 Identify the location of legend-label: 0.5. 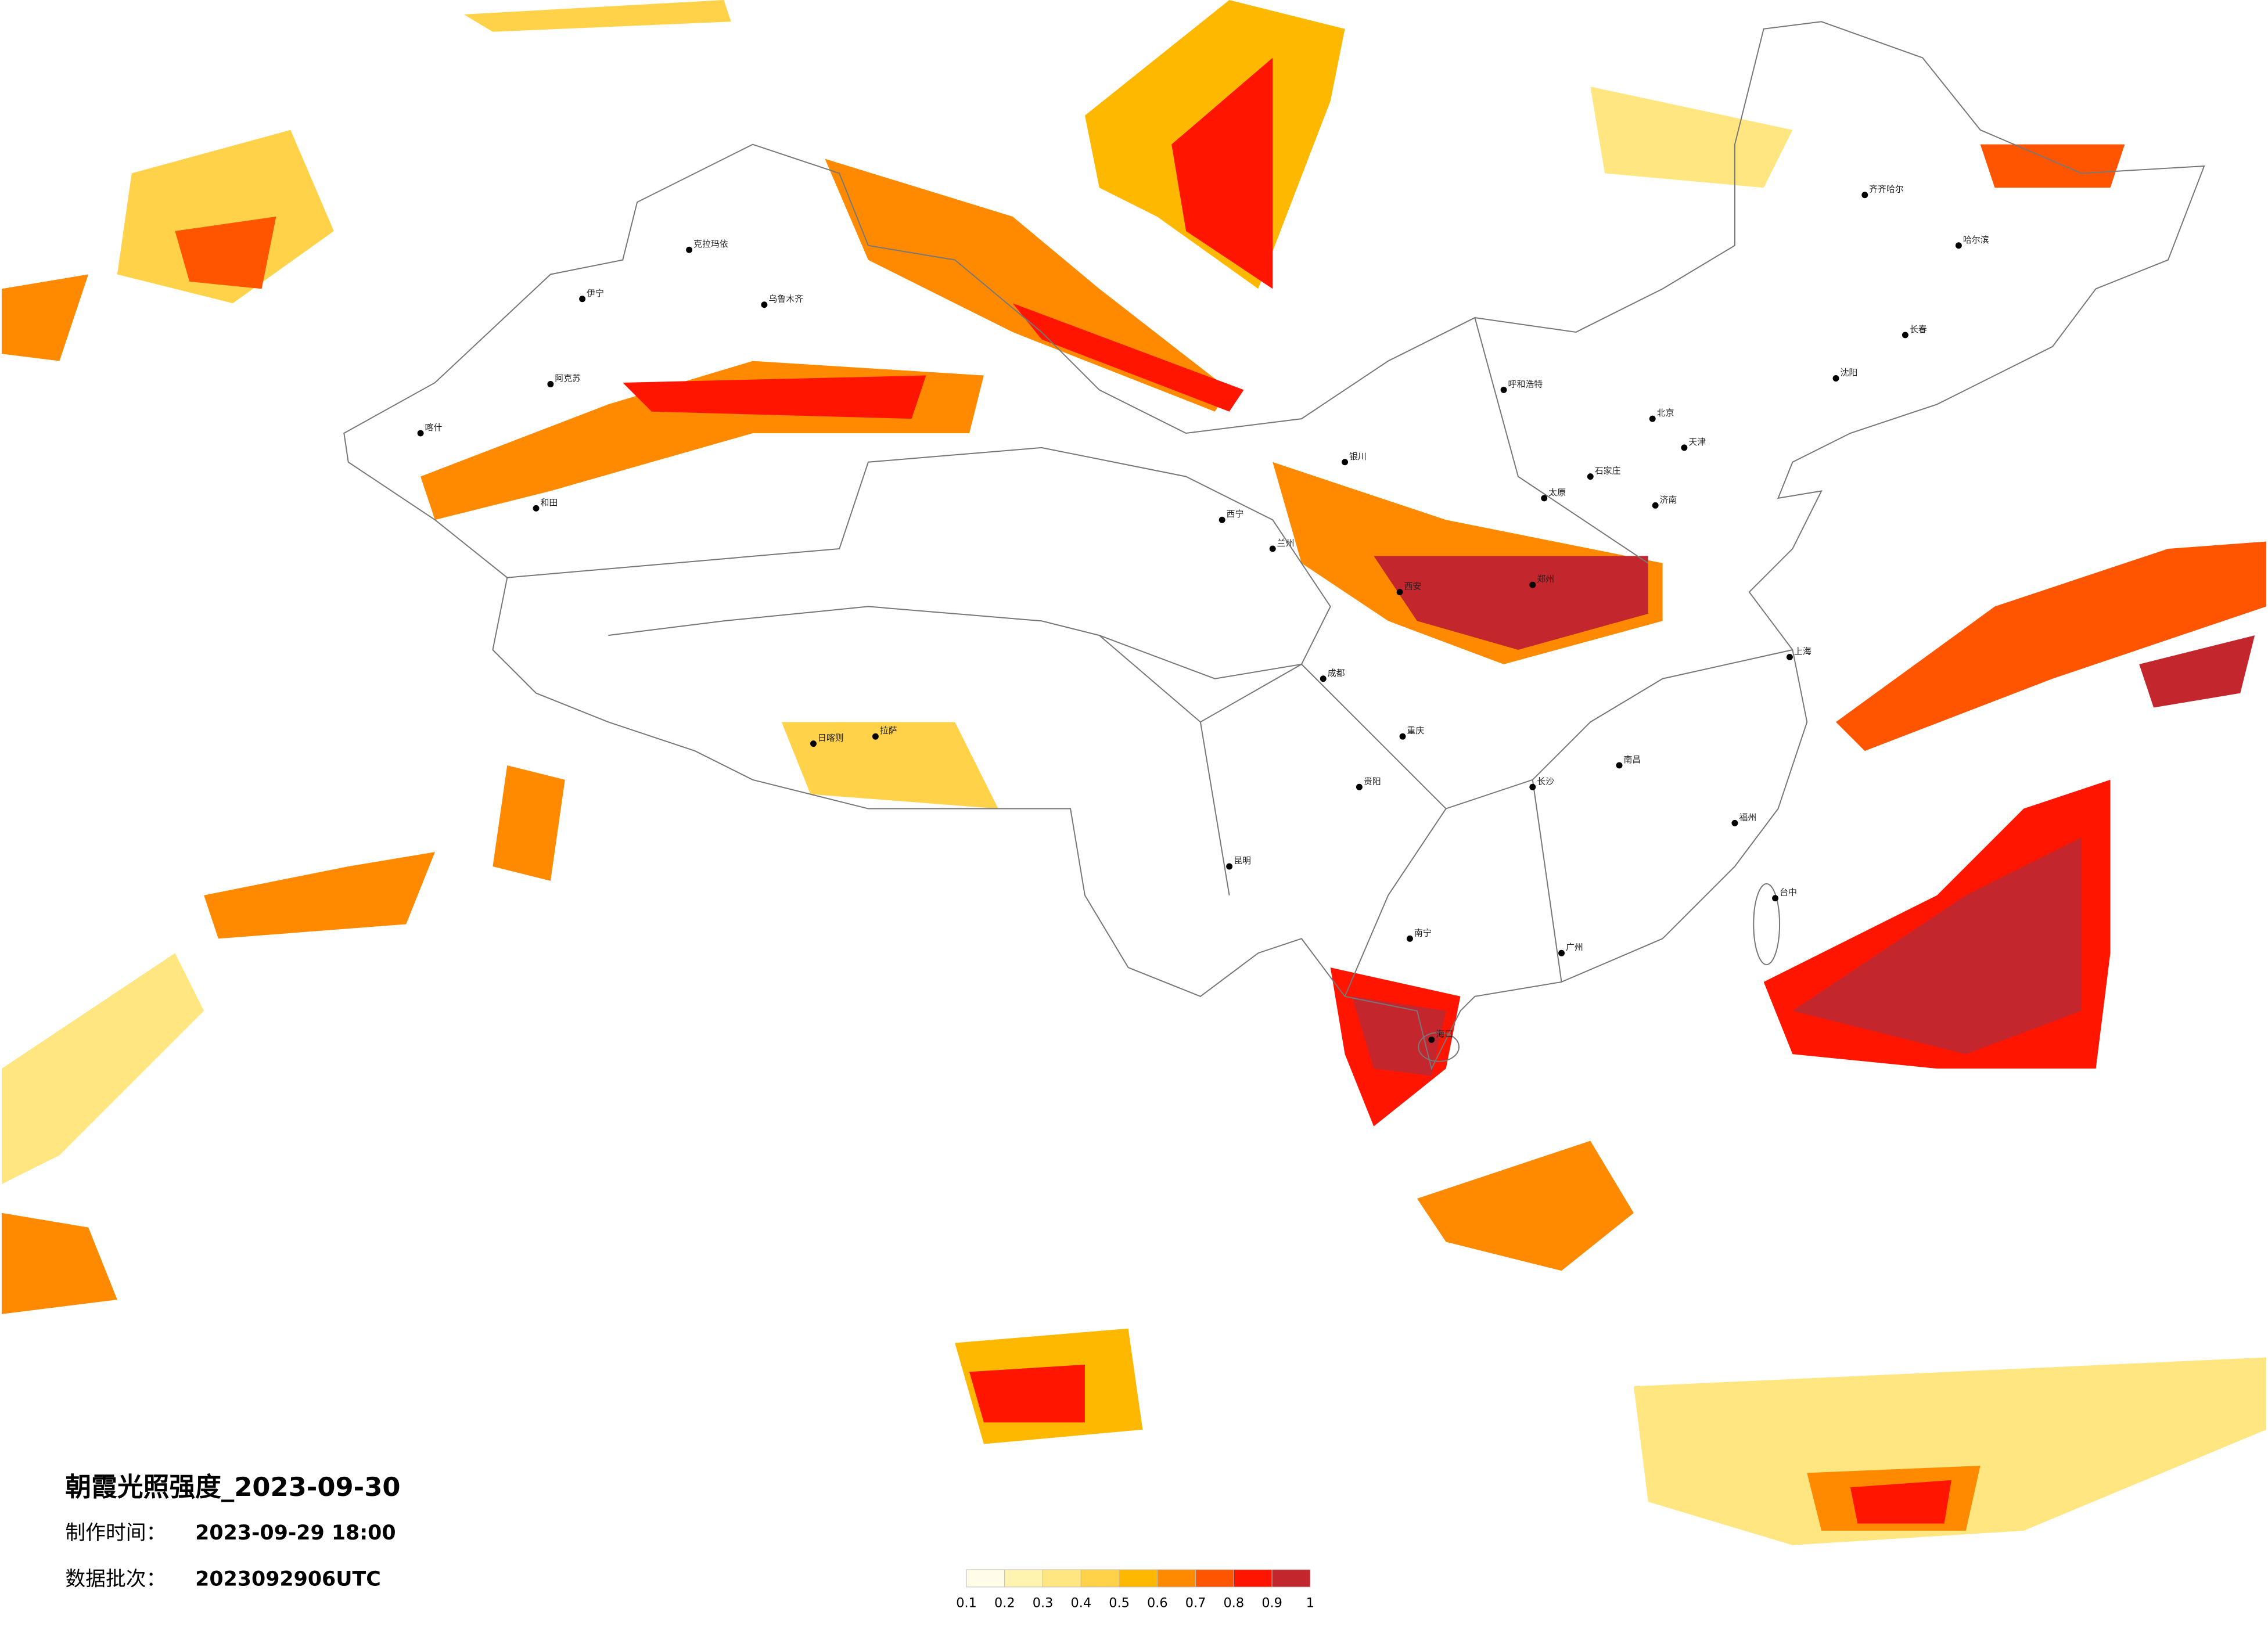
(1119, 1603).